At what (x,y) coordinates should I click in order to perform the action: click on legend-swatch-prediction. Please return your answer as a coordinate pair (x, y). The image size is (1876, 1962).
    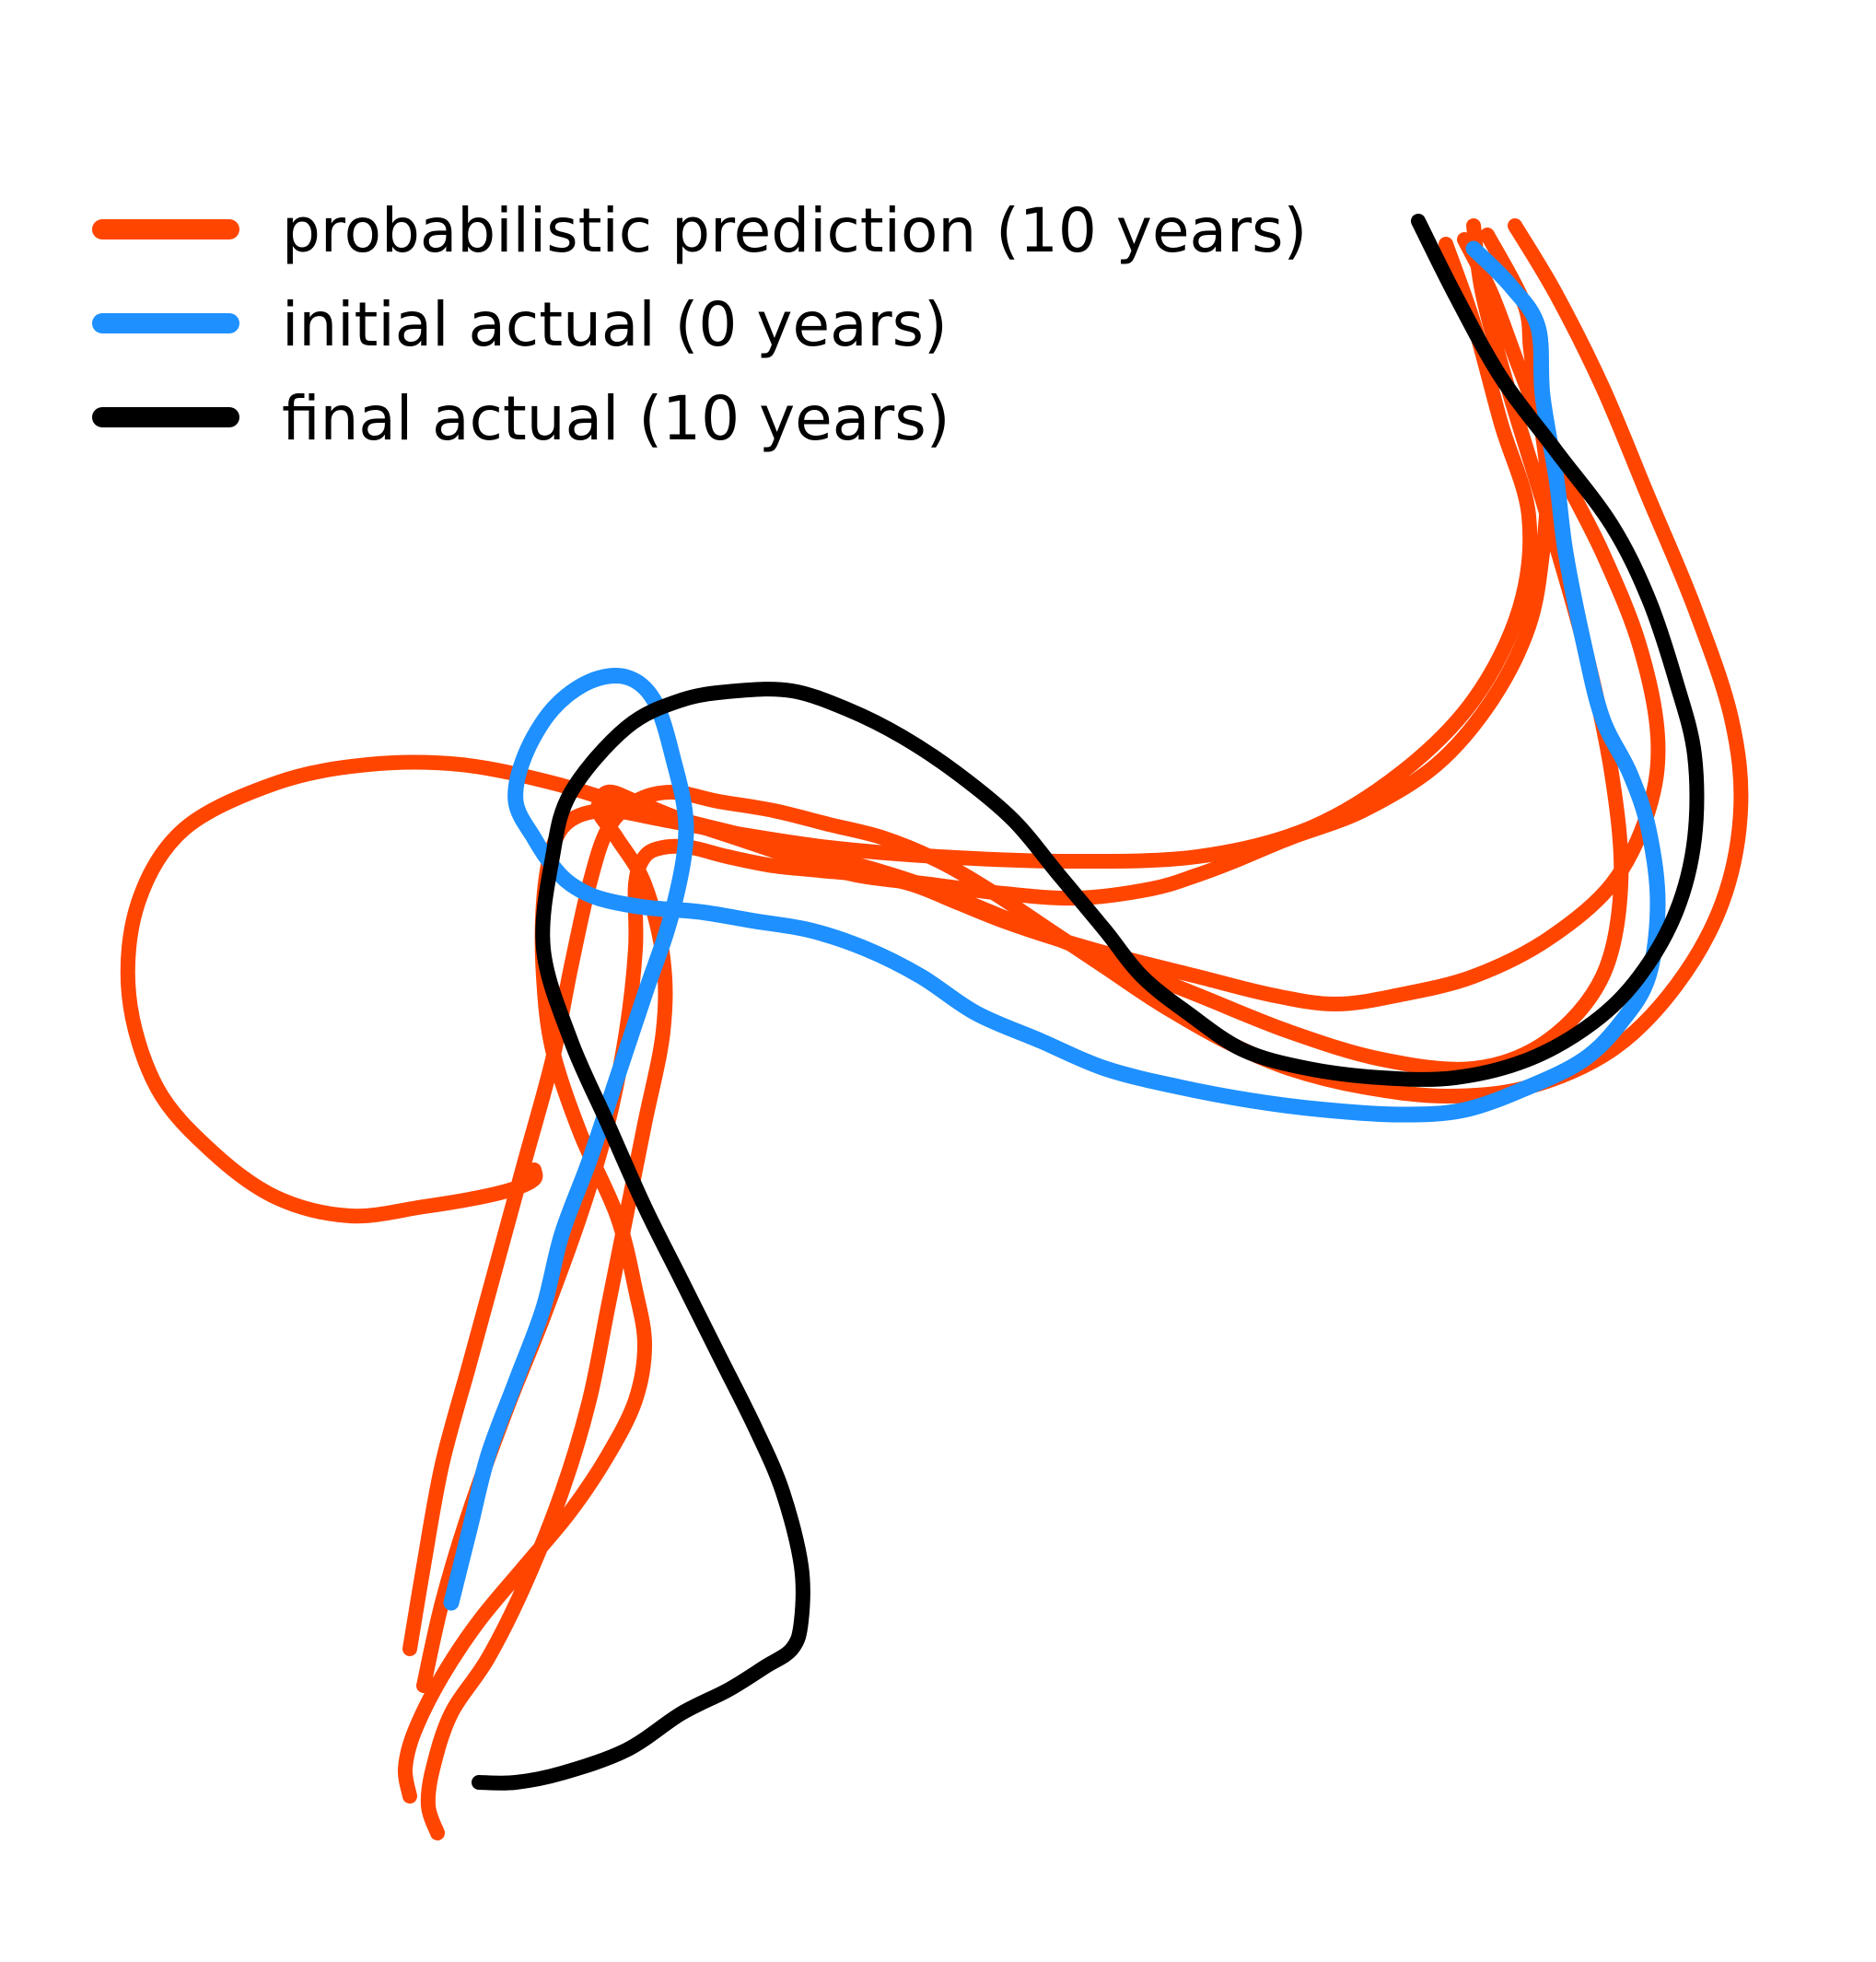
    Looking at the image, I should click on (165, 229).